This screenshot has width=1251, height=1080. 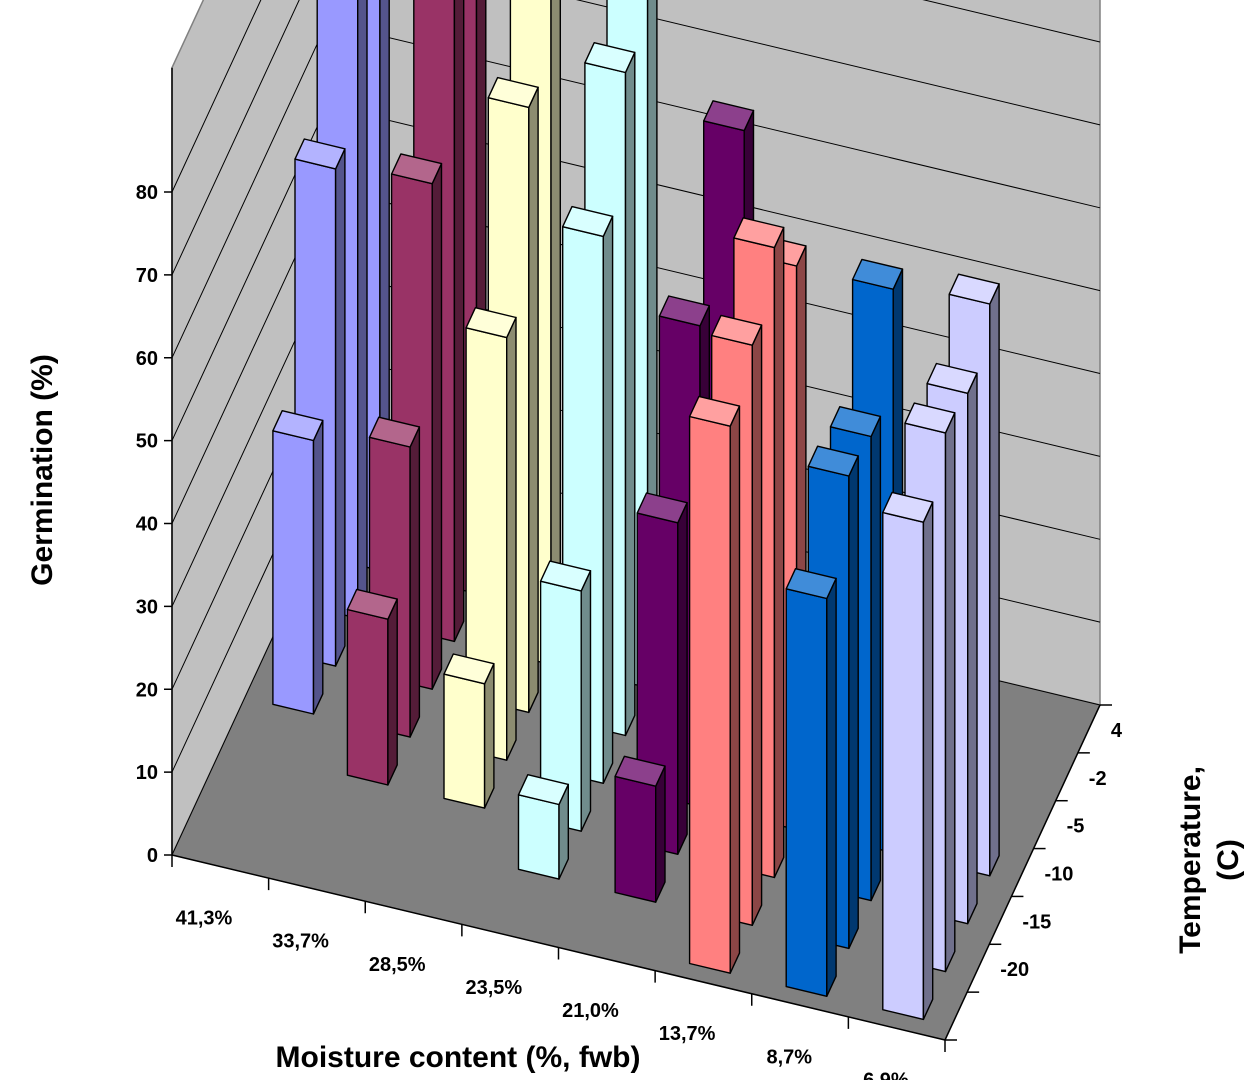 What do you see at coordinates (687, 1034) in the screenshot?
I see `x-tick-label: 13,7%` at bounding box center [687, 1034].